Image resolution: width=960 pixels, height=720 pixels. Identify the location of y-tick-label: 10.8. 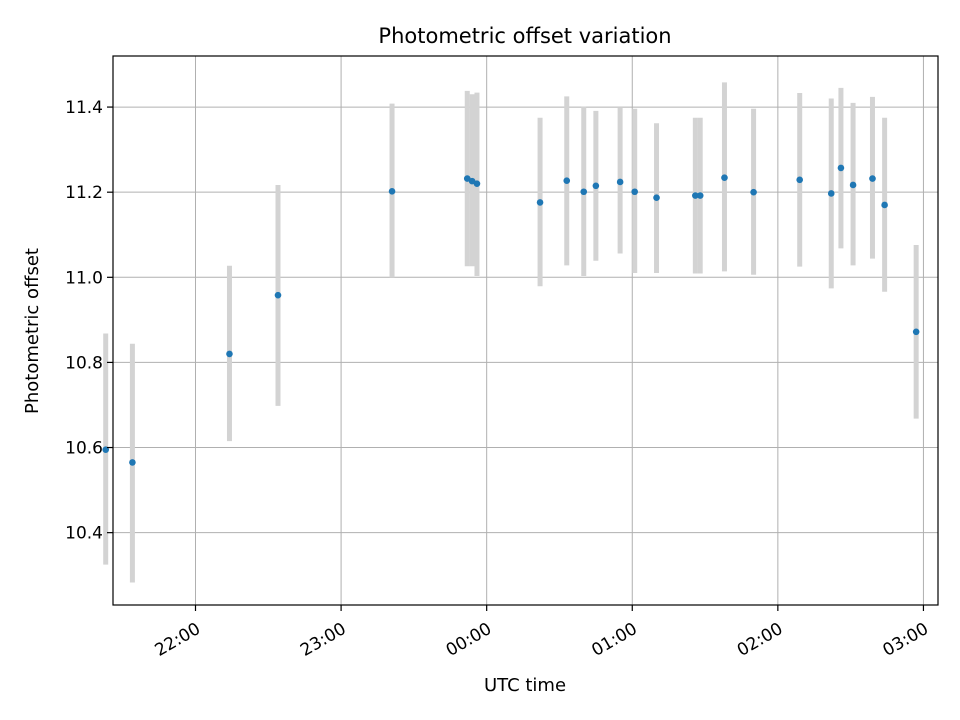
(84, 363).